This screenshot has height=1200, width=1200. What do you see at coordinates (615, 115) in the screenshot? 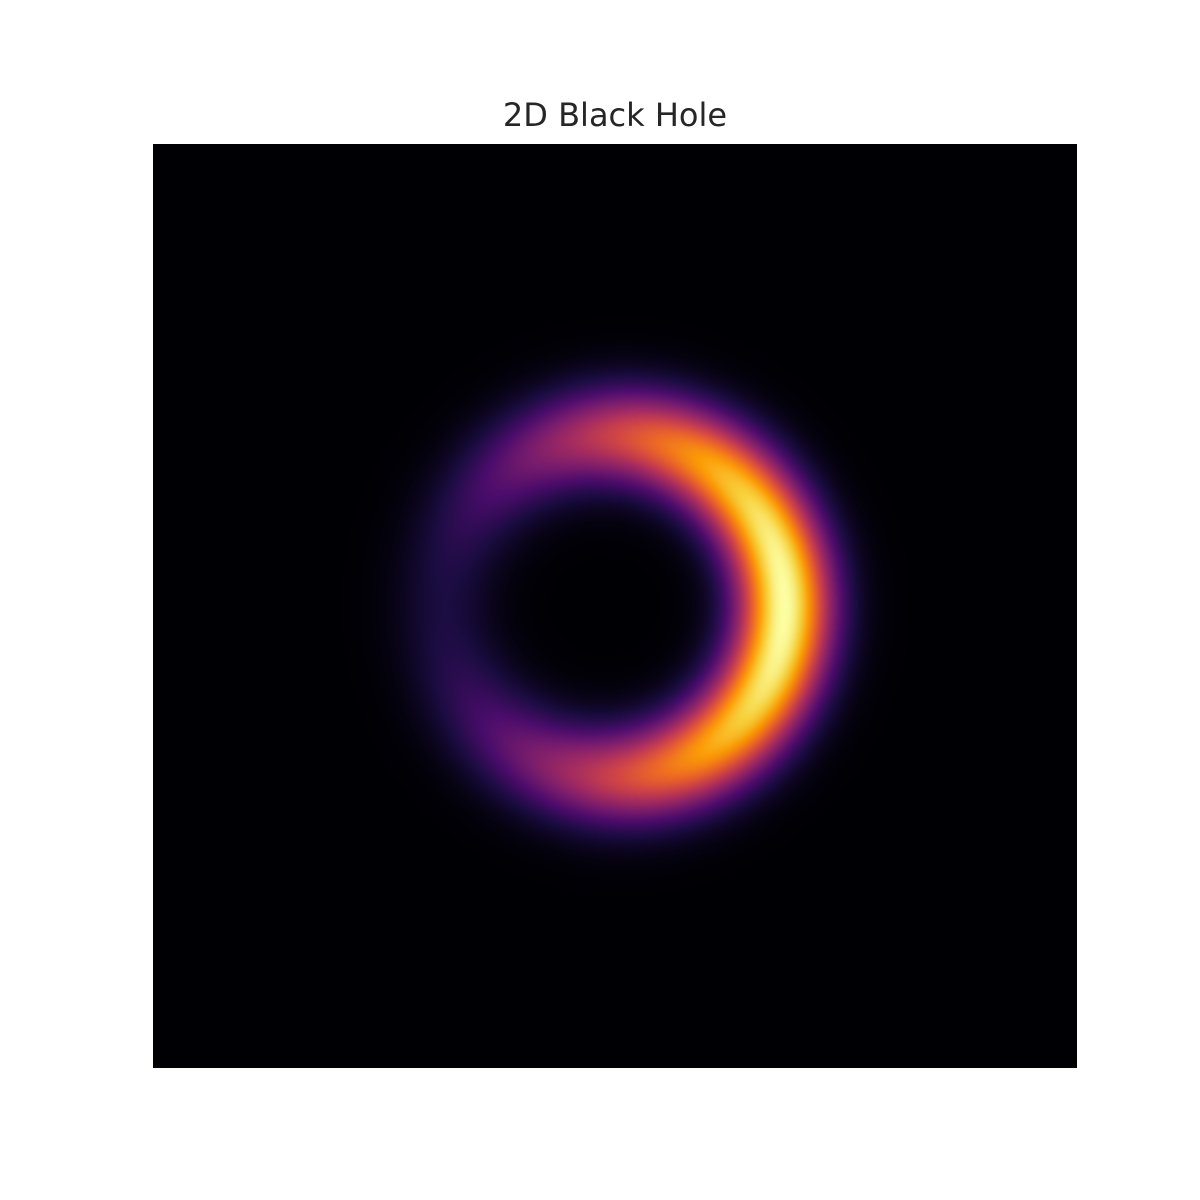
I see `chart-title: 2D Black Hole` at bounding box center [615, 115].